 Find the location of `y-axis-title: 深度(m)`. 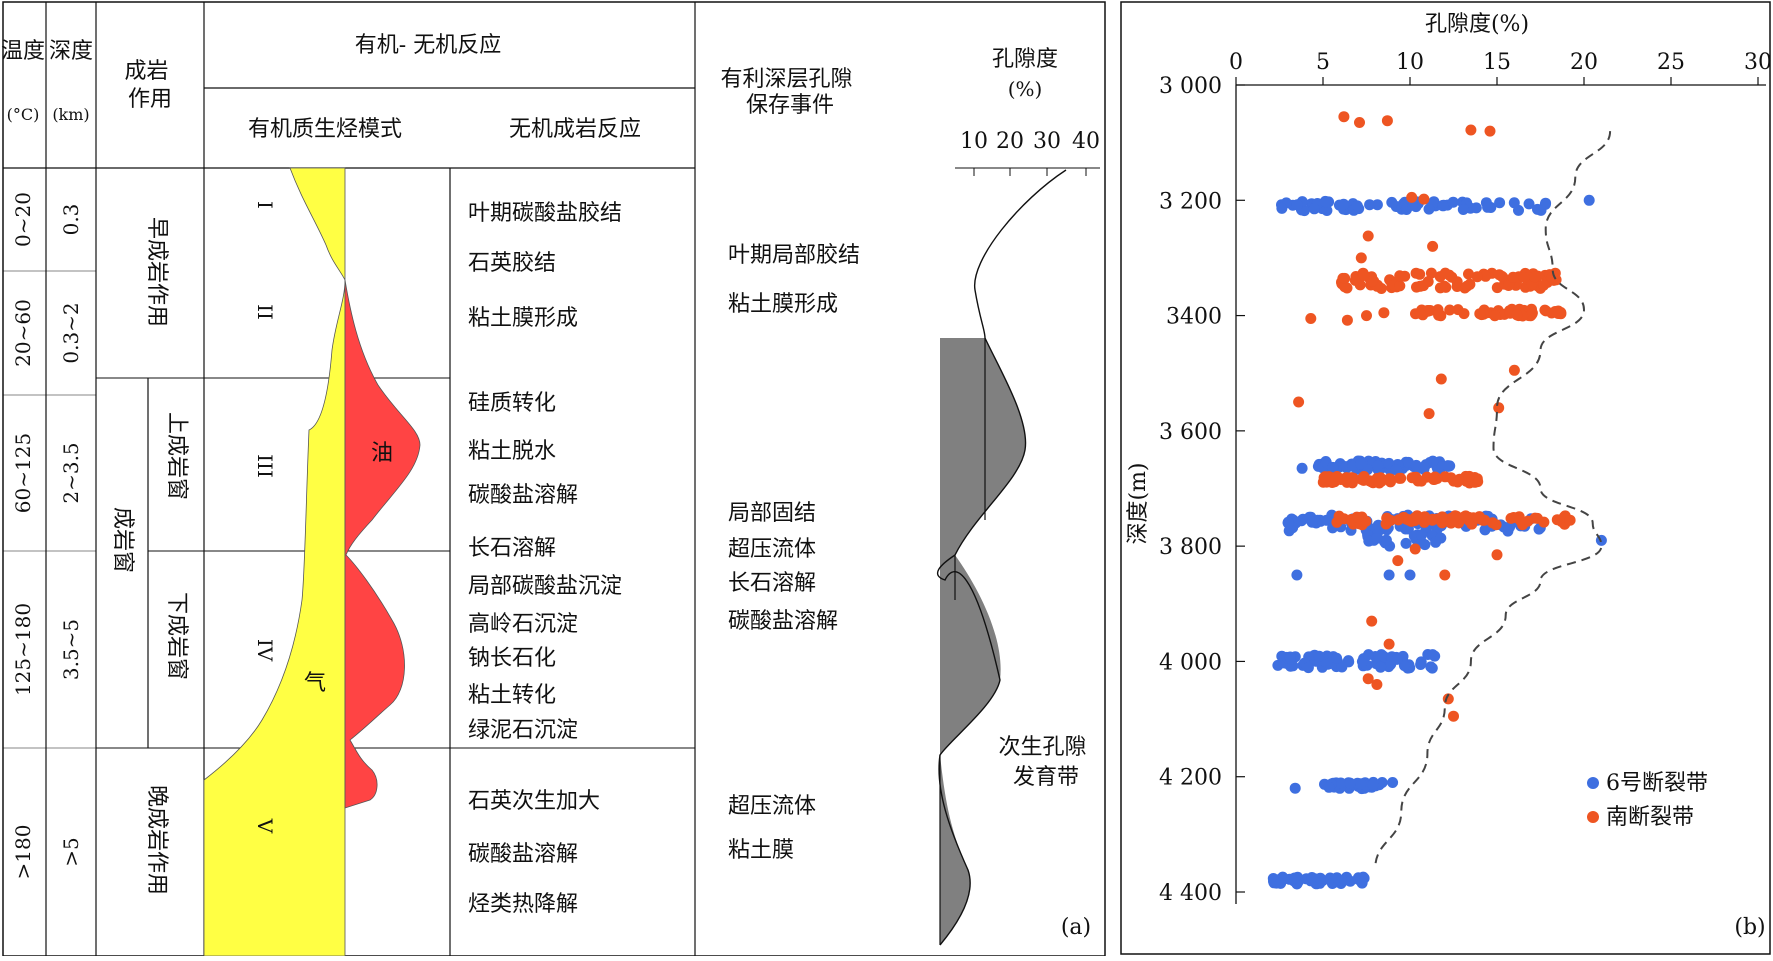

y-axis-title: 深度(m) is located at coordinates (1138, 503).